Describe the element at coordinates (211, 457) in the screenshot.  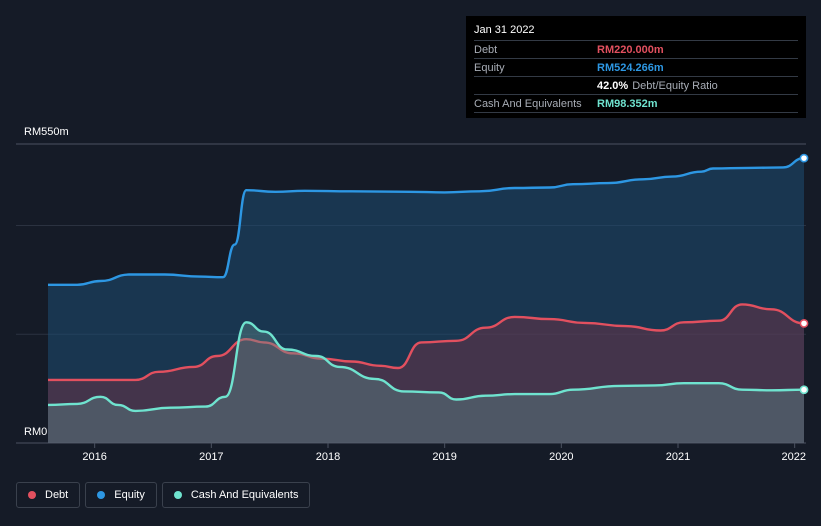
I see `x-tick-label: 2017` at that location.